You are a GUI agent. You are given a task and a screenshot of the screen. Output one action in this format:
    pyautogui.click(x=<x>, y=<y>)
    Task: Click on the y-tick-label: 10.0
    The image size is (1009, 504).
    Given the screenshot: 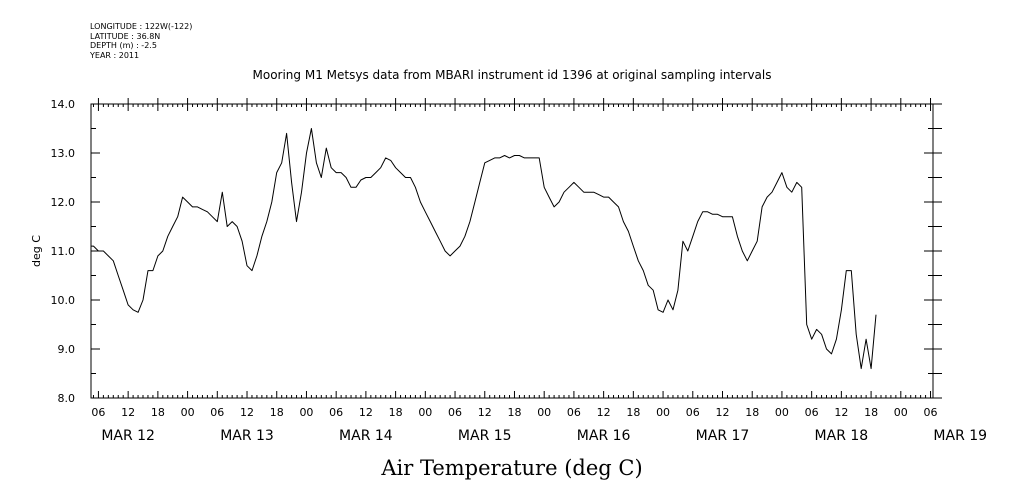 What is the action you would take?
    pyautogui.click(x=63, y=300)
    